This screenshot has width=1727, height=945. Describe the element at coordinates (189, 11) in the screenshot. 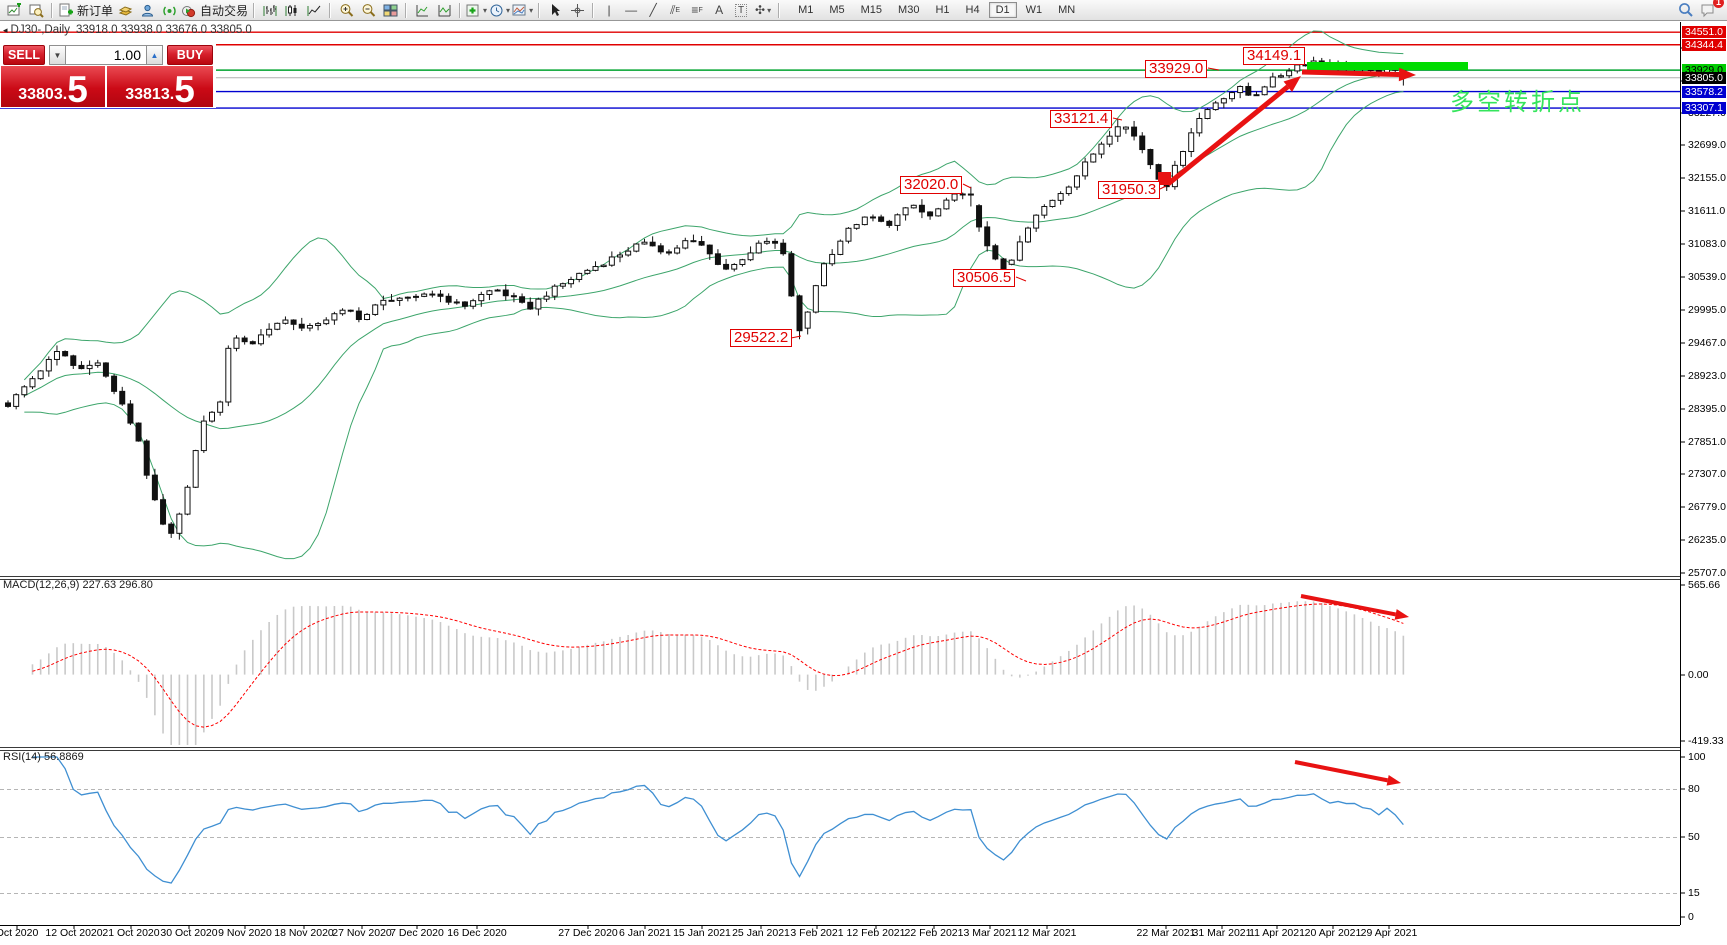

I see `autotrade-icon` at that location.